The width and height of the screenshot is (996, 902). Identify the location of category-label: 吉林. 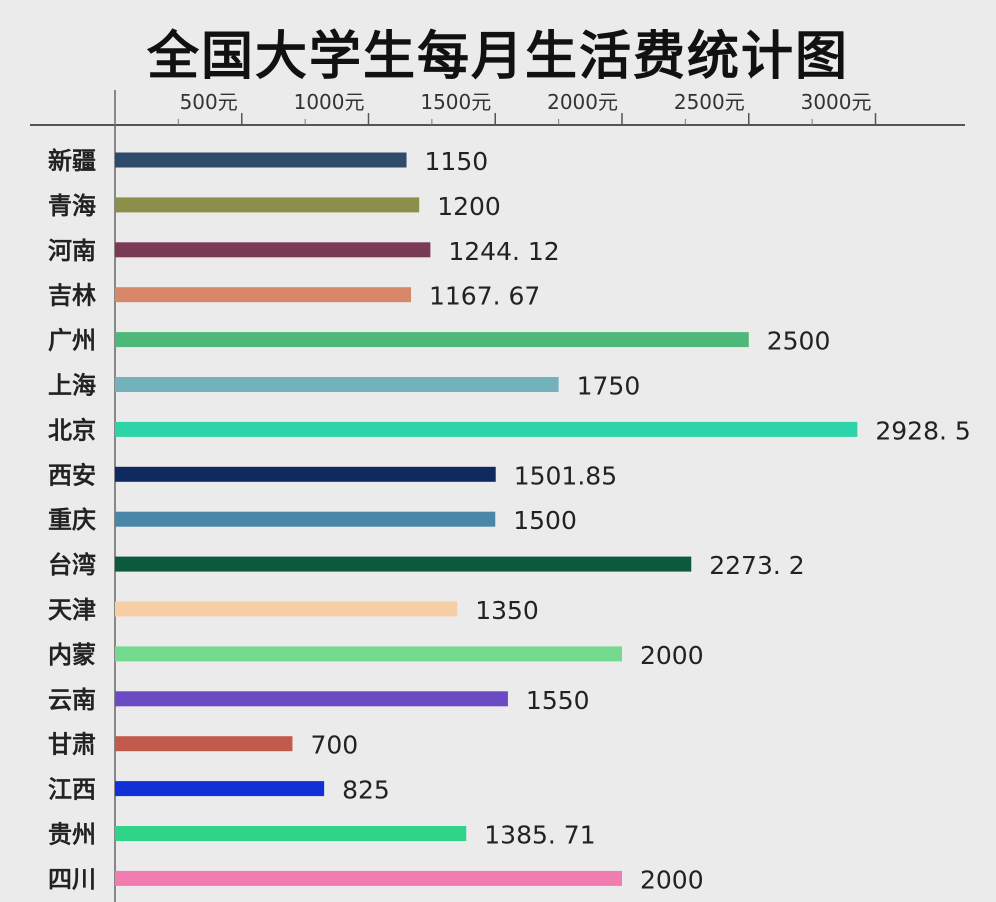
(72, 296).